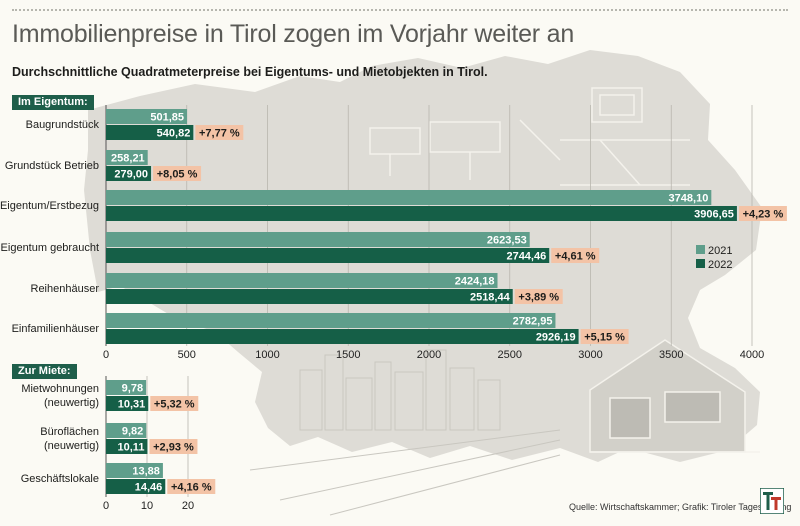 Image resolution: width=800 pixels, height=526 pixels. Describe the element at coordinates (167, 118) in the screenshot. I see `eigentum-value-label-2021: 501,85` at that location.